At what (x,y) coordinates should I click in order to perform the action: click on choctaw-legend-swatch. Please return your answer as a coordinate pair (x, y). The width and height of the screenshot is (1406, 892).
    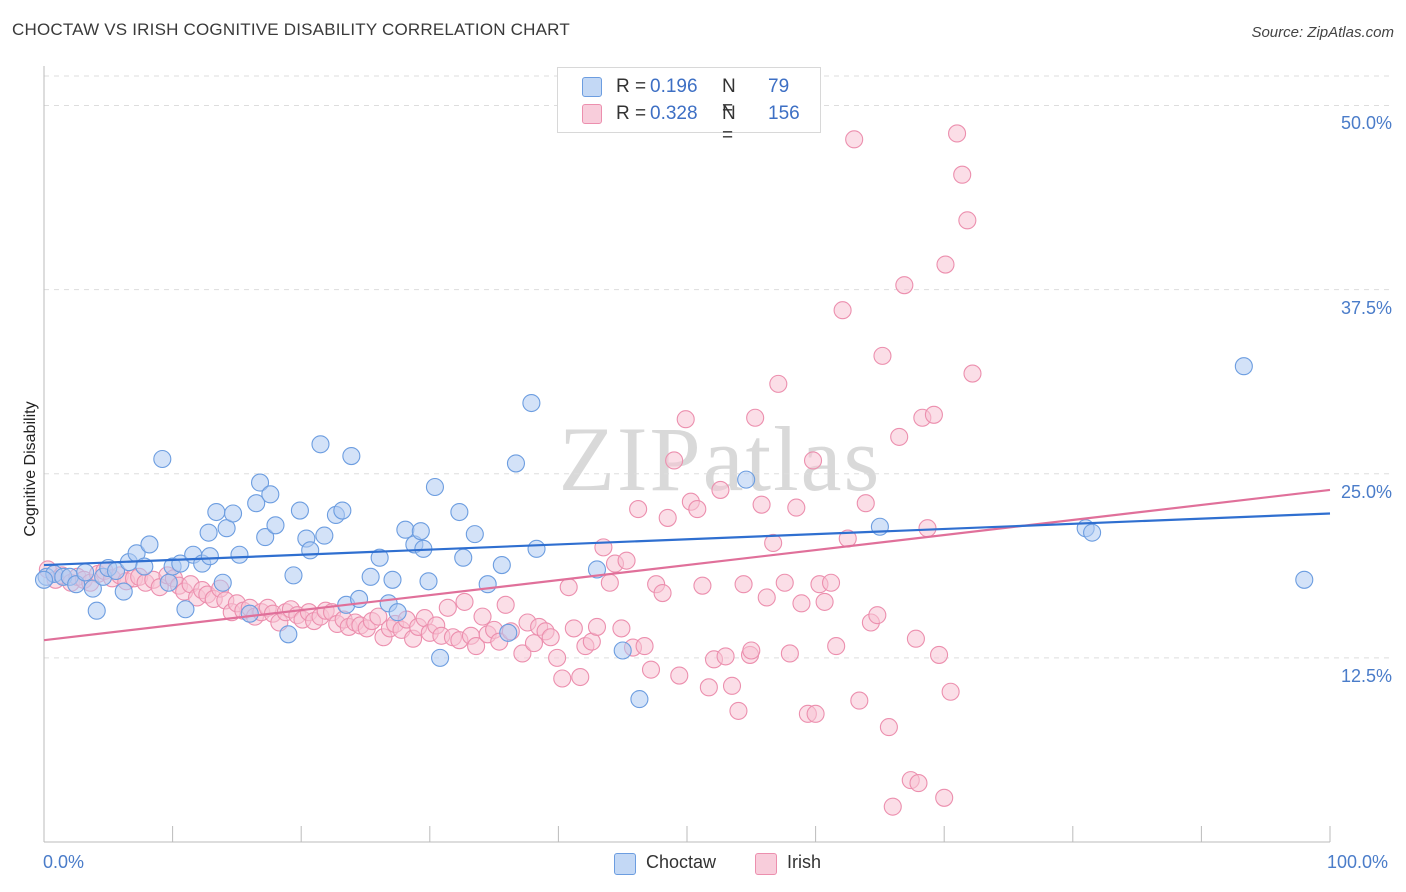
    Looking at the image, I should click on (625, 864).